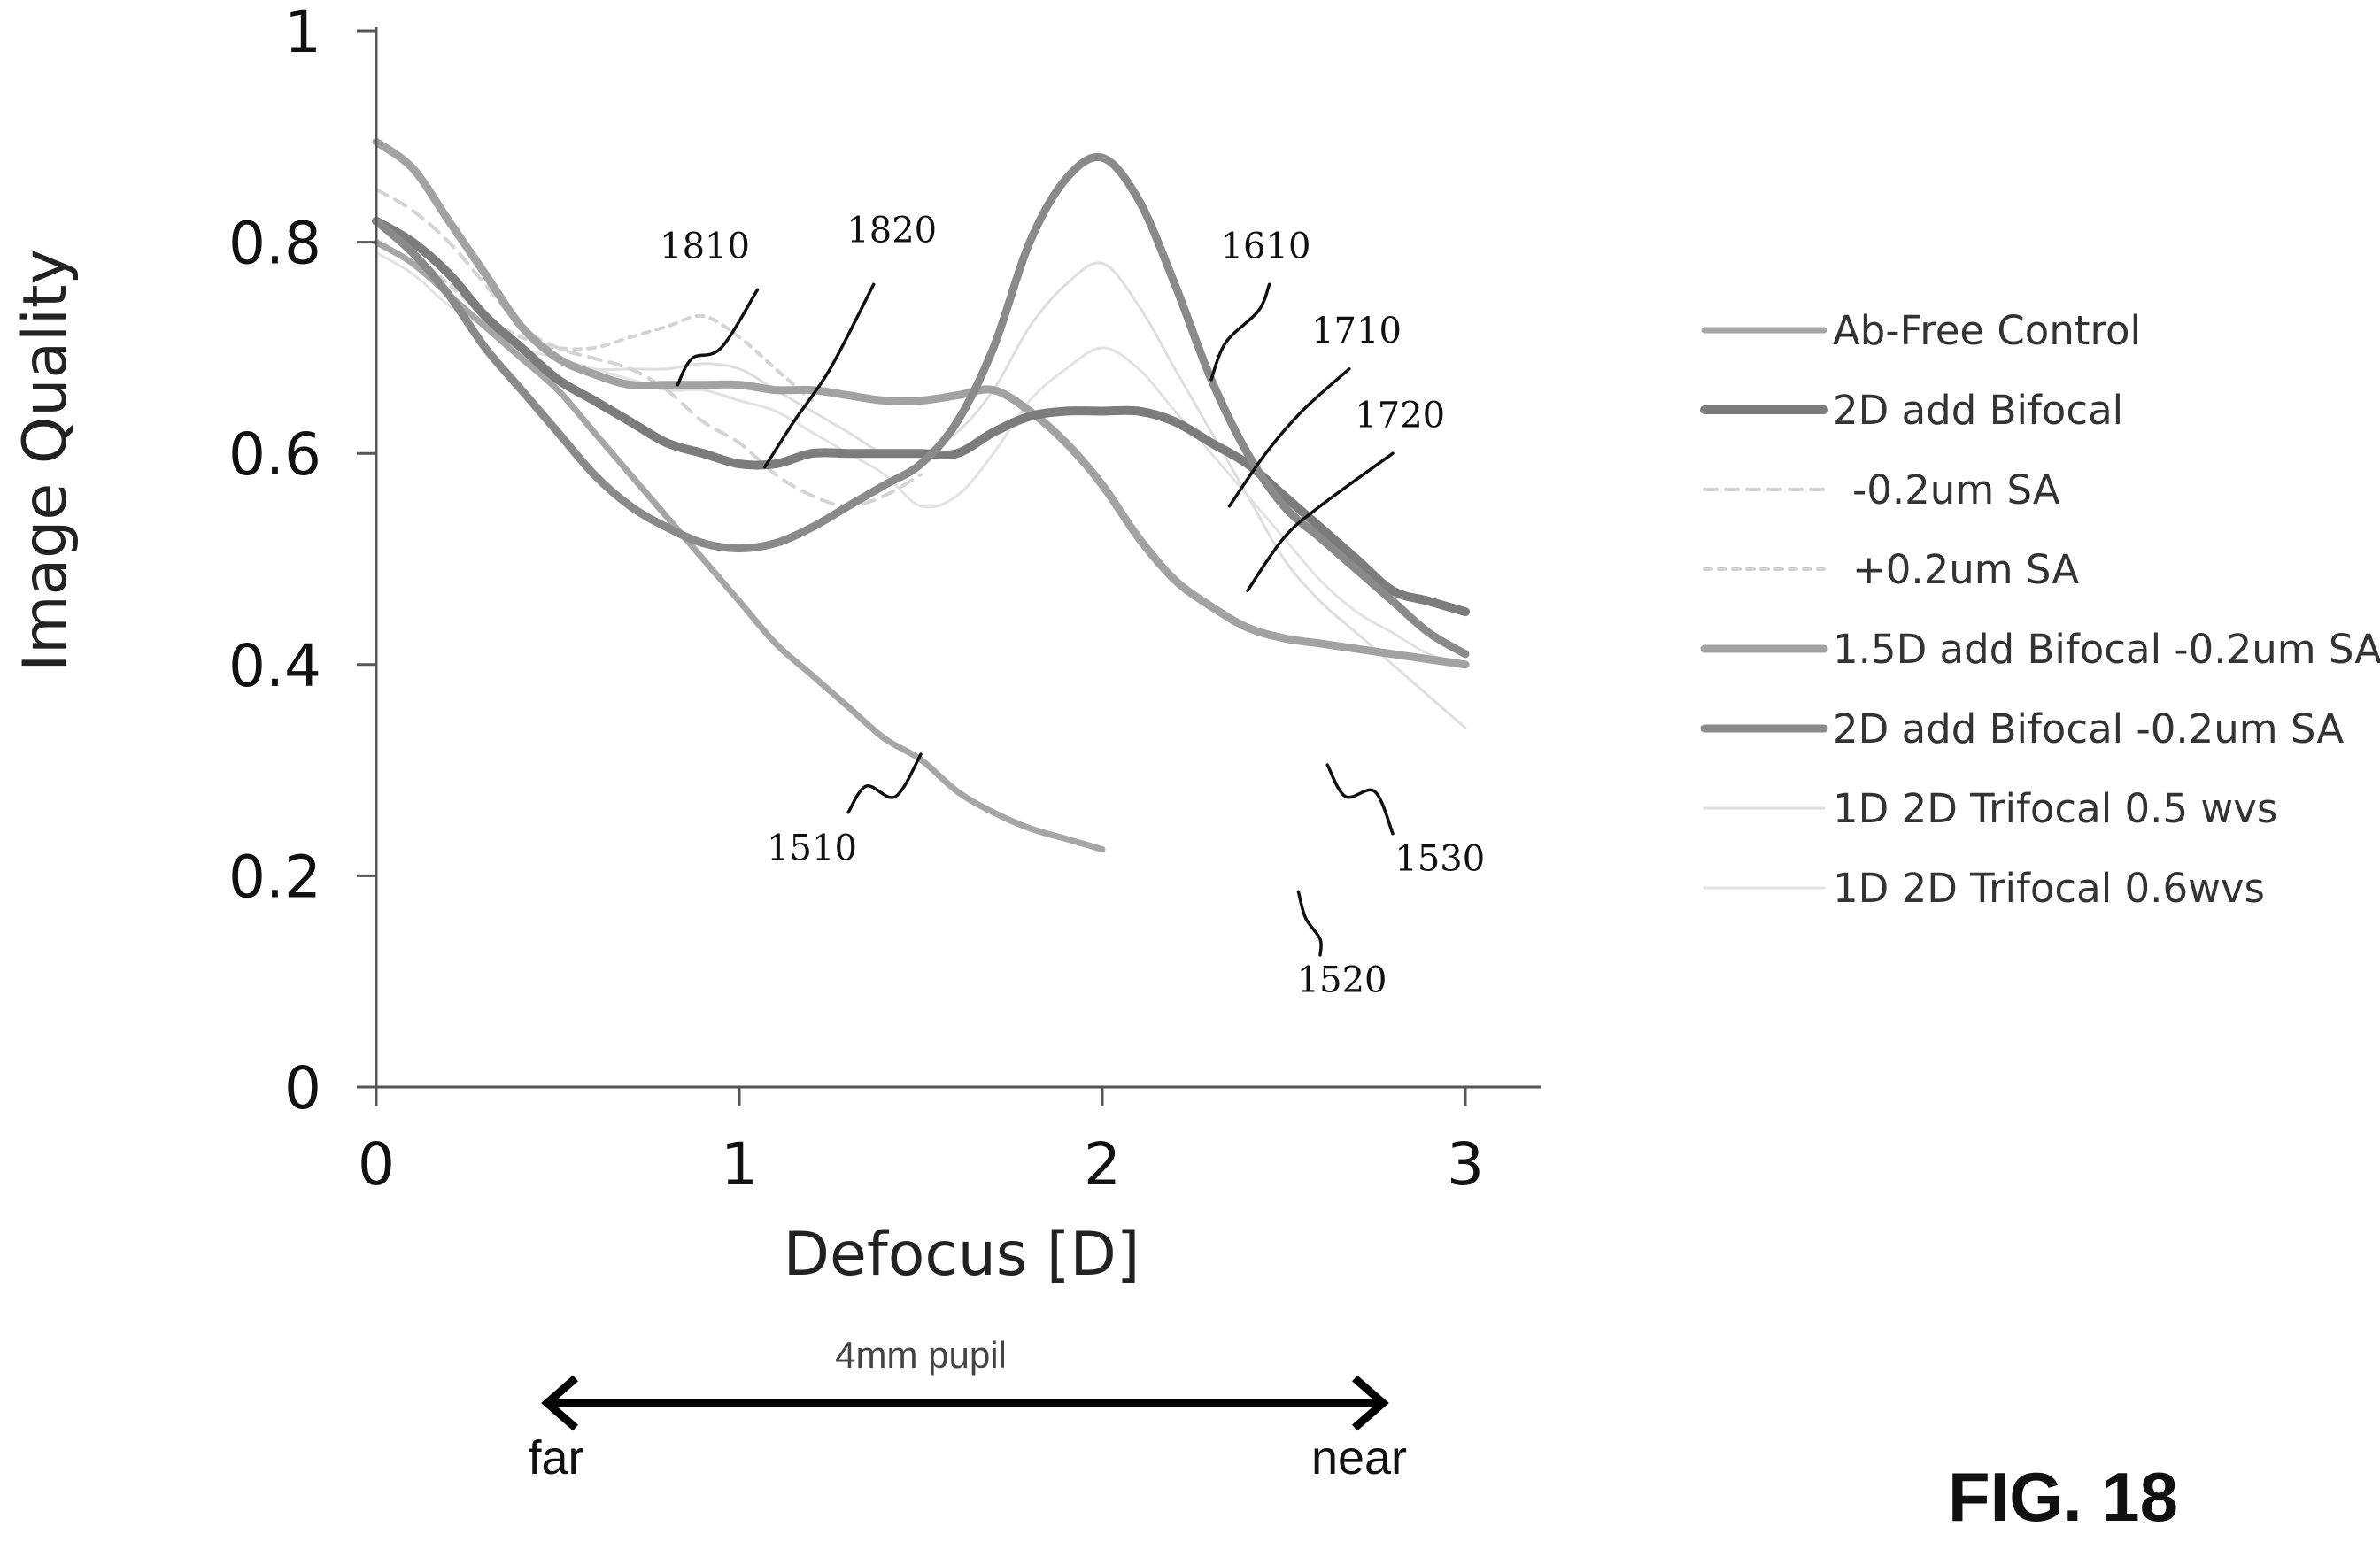 This screenshot has width=2380, height=1542. I want to click on legend-item-2d-add-bifocal-0-2um-sa: 2D add Bifocal -0.2um SA, so click(2022, 728).